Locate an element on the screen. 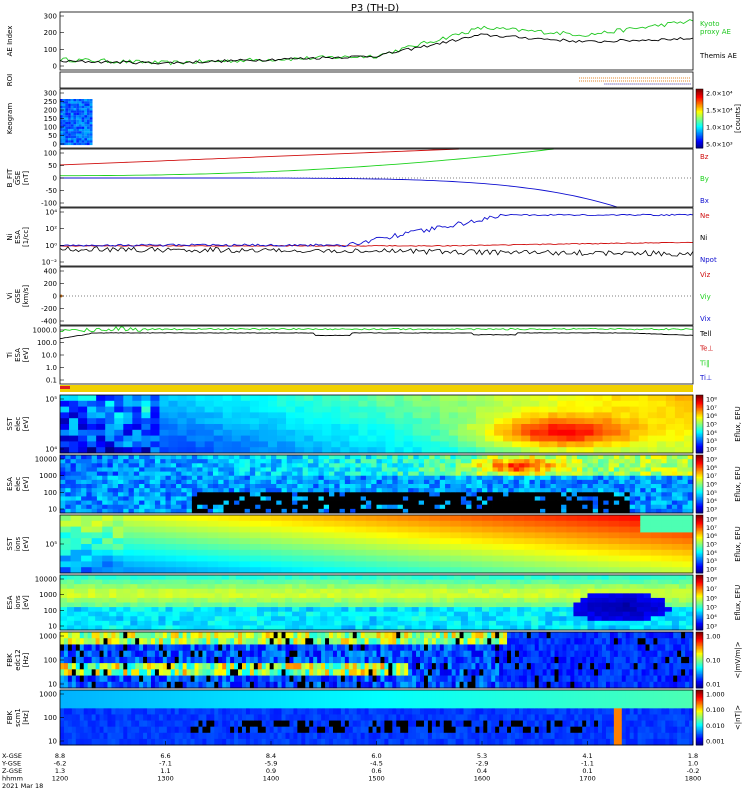 This screenshot has height=800, width=750. y-axis-label: [km/s] is located at coordinates (26, 296).